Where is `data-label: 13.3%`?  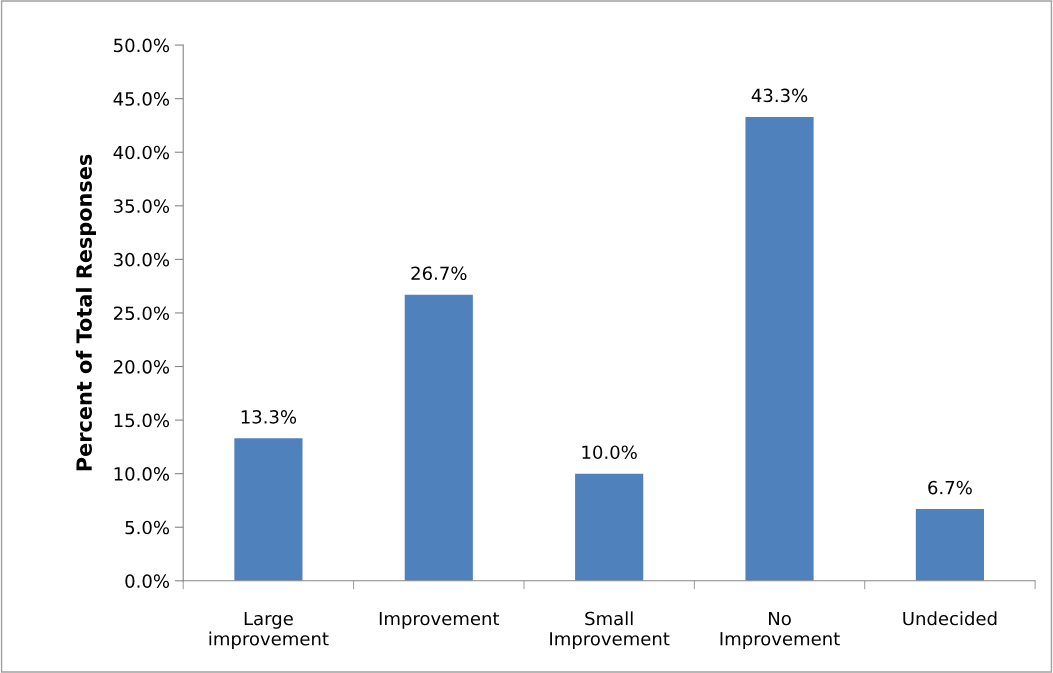
data-label: 13.3% is located at coordinates (269, 417).